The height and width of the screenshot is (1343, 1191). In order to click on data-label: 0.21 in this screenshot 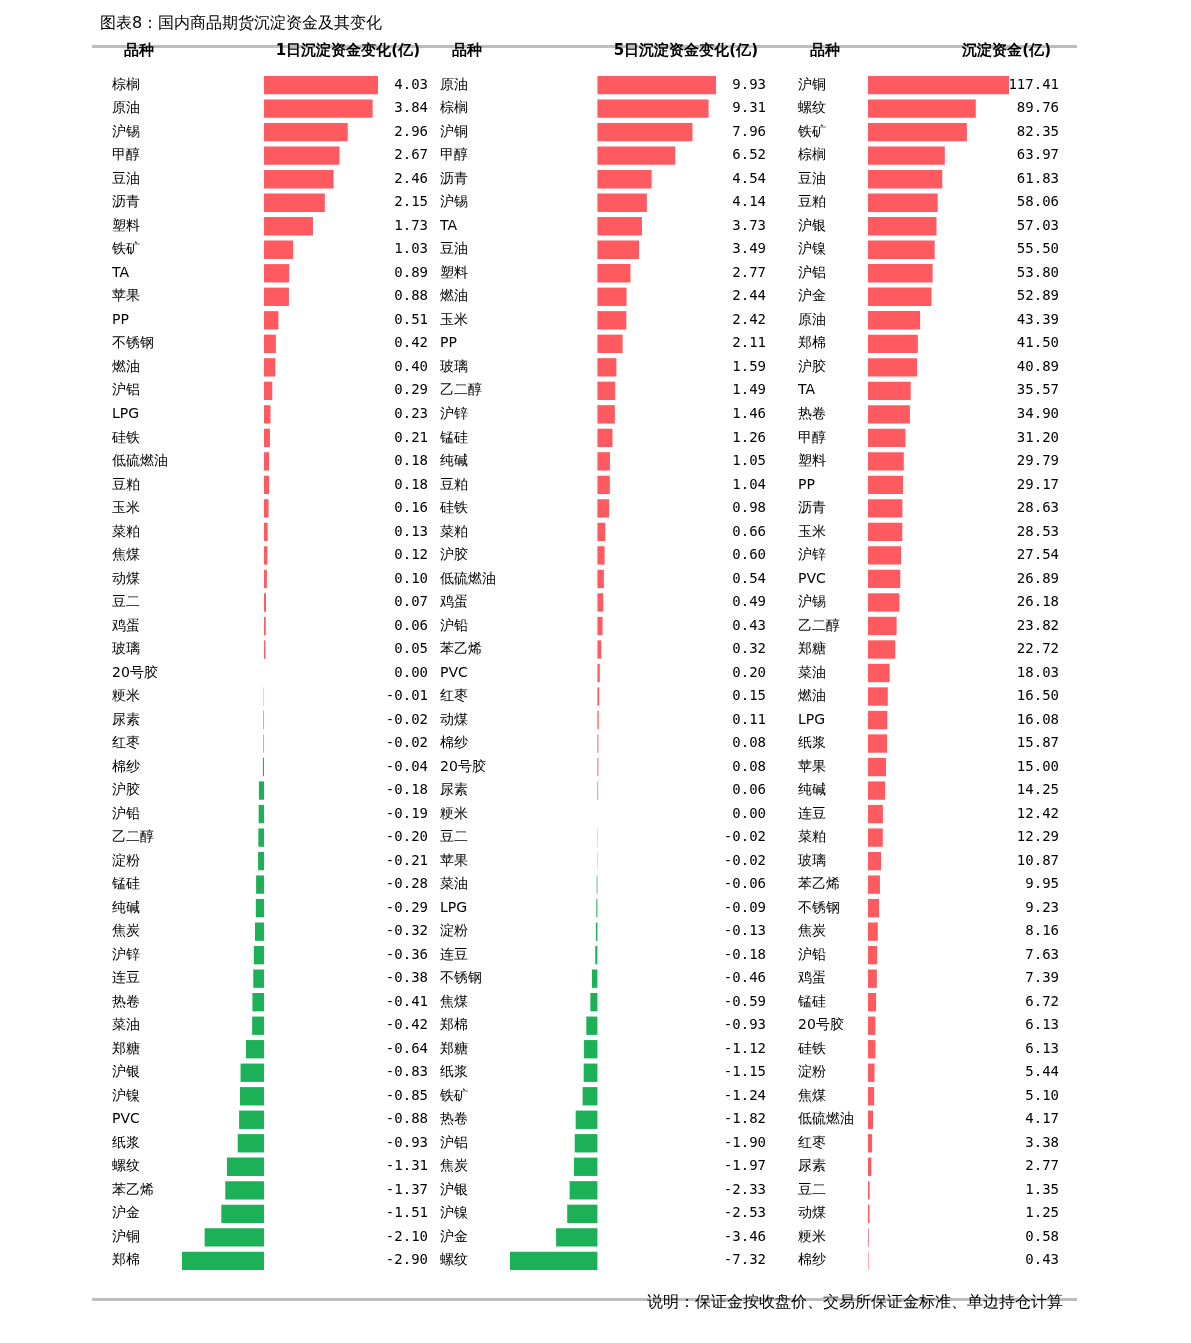, I will do `click(411, 436)`.